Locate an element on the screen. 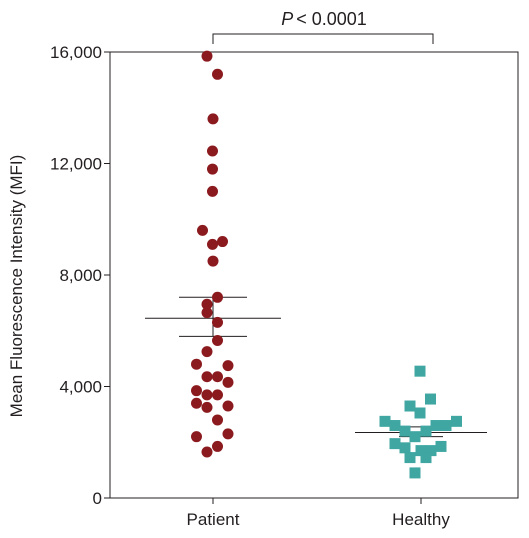 This screenshot has width=529, height=538. significance-bracket is located at coordinates (323, 38).